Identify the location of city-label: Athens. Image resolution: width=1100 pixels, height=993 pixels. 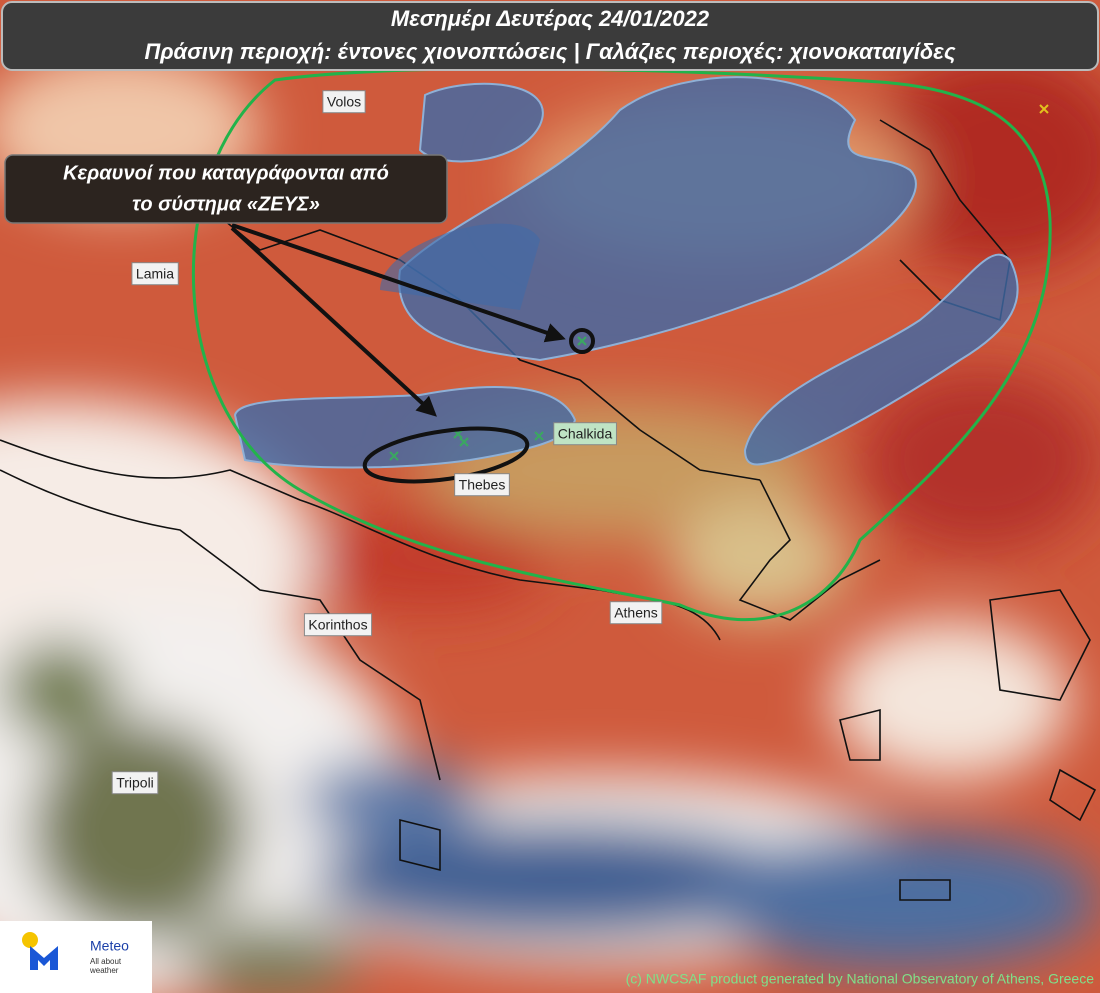
(636, 613).